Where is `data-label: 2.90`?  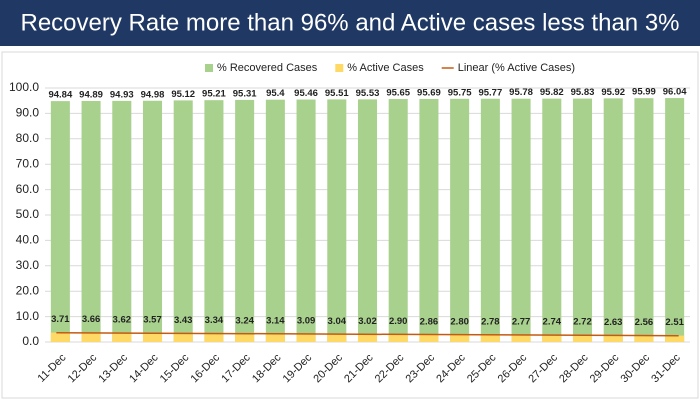 data-label: 2.90 is located at coordinates (398, 321).